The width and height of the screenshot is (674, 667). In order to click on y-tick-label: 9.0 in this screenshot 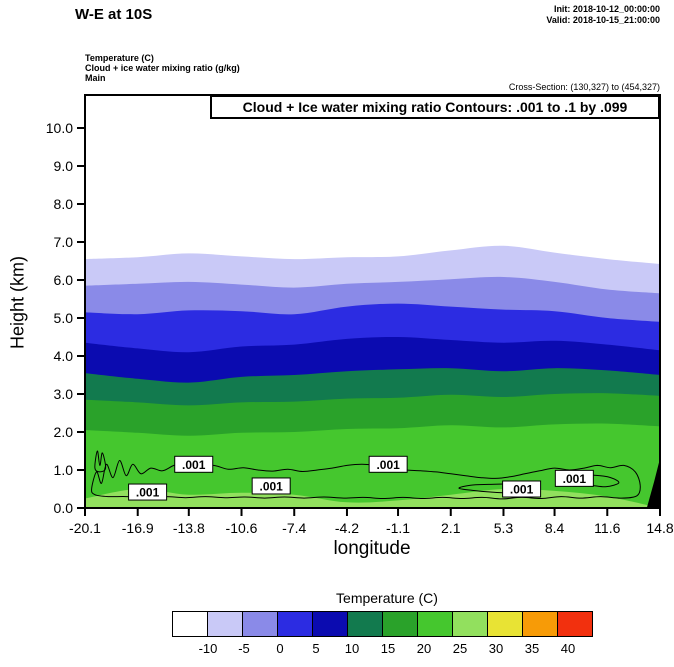, I will do `click(64, 166)`.